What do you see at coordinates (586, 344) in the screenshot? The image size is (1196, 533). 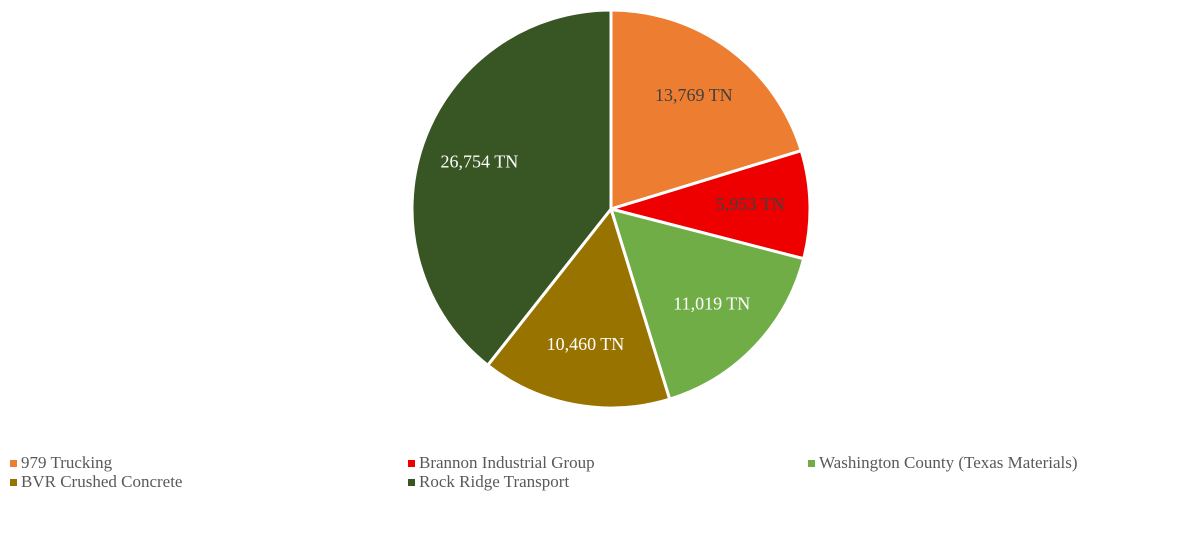 I see `data-label: 10,460 TN` at bounding box center [586, 344].